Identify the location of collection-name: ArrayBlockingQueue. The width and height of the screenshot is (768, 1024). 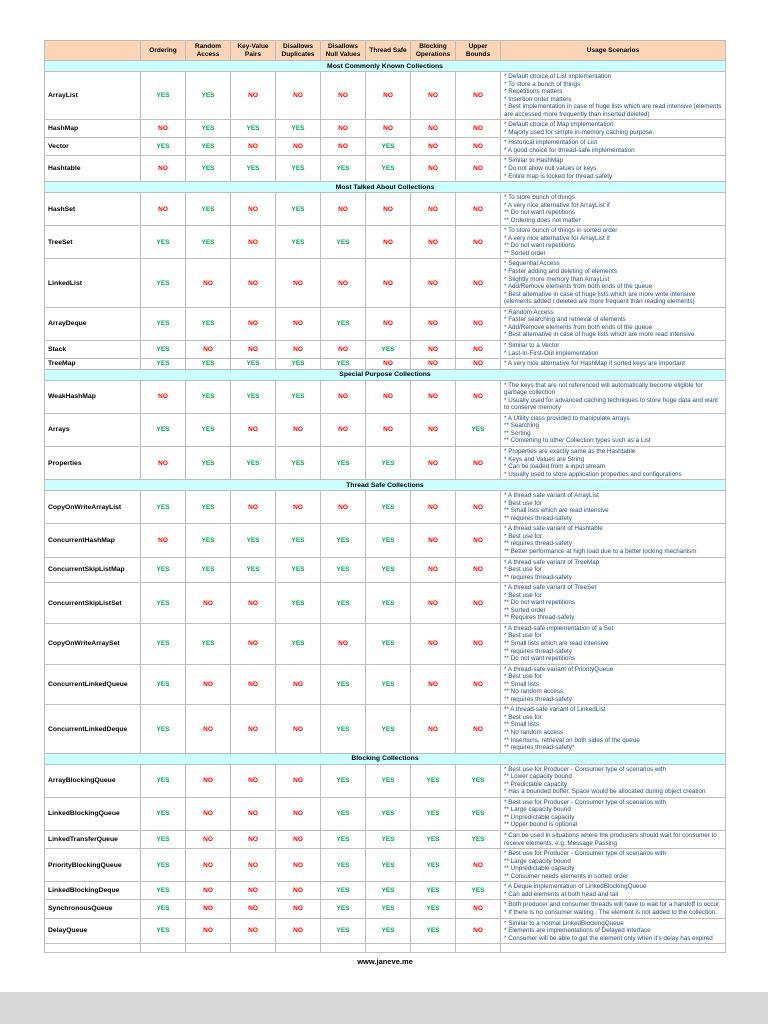
(92, 780).